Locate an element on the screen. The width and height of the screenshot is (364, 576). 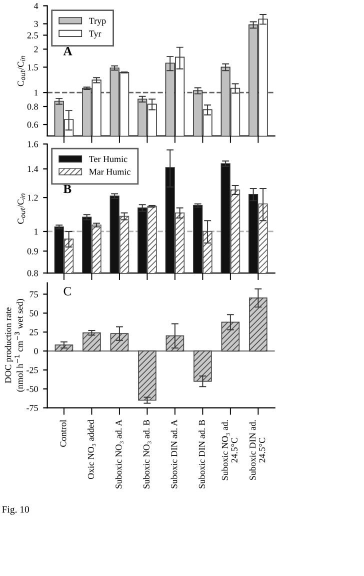
x-tick-label: Suboxic DIN ad. 24.5°C is located at coordinates (257, 450).